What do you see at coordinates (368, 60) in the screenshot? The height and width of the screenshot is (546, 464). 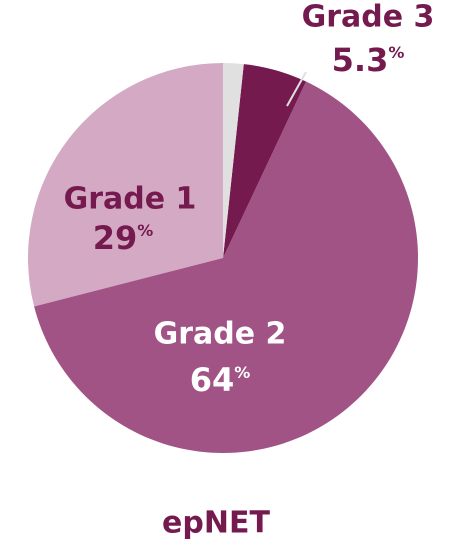 I see `slice-value-label: 5.3%` at bounding box center [368, 60].